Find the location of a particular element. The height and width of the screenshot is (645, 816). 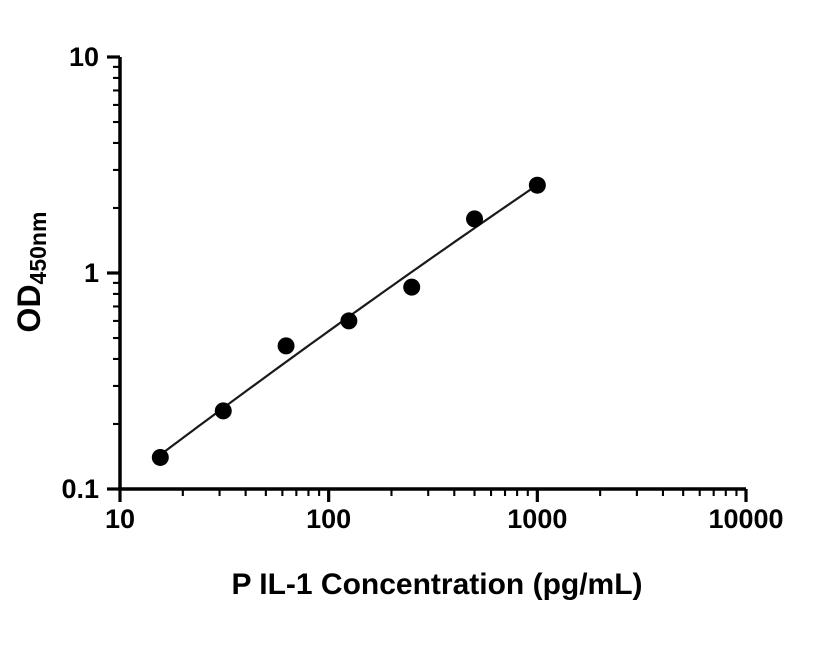

y-axis-title: OD450nm is located at coordinates (31, 272).